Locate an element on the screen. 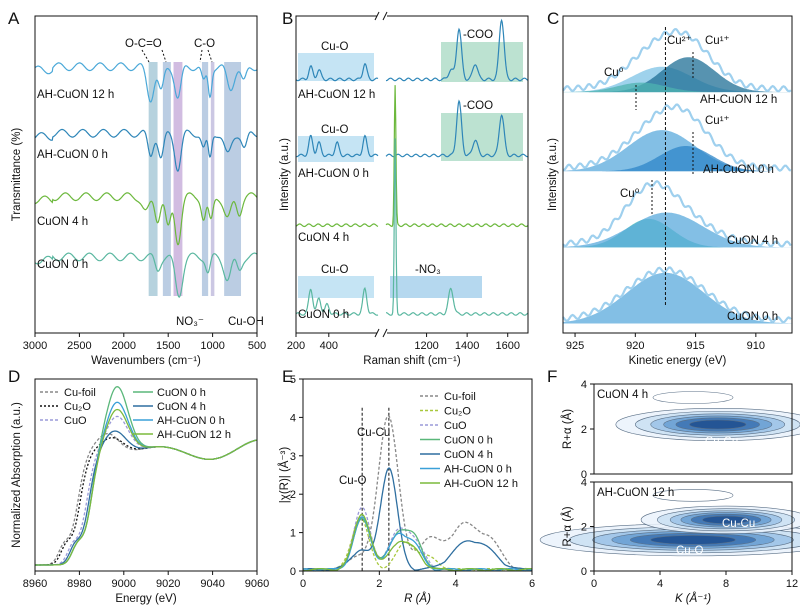 The height and width of the screenshot is (612, 800). x-tick-label: 8980 is located at coordinates (79, 584).